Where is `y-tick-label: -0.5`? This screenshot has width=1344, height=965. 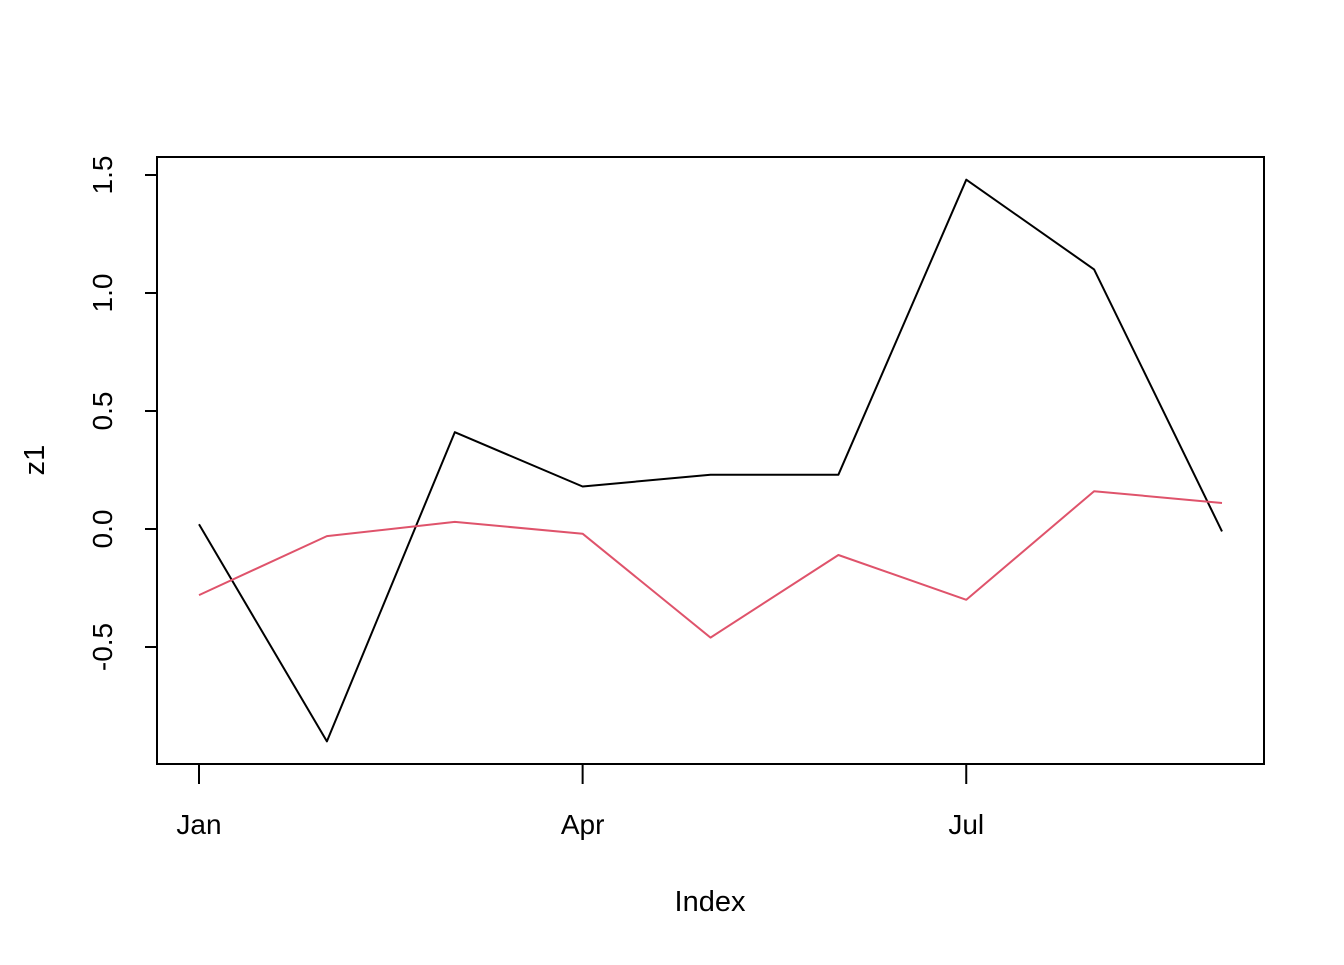 y-tick-label: -0.5 is located at coordinates (102, 647).